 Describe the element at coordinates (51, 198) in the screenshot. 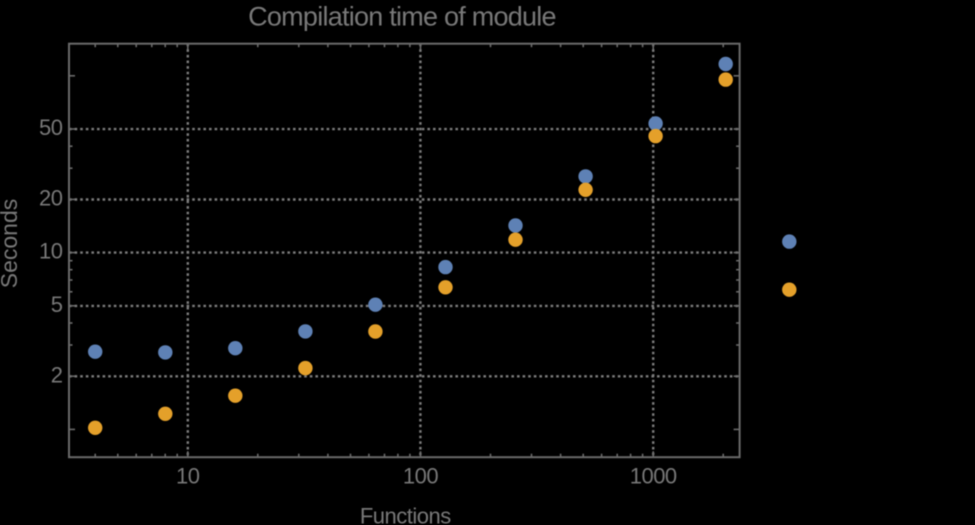

I see `svg-text: 20` at that location.